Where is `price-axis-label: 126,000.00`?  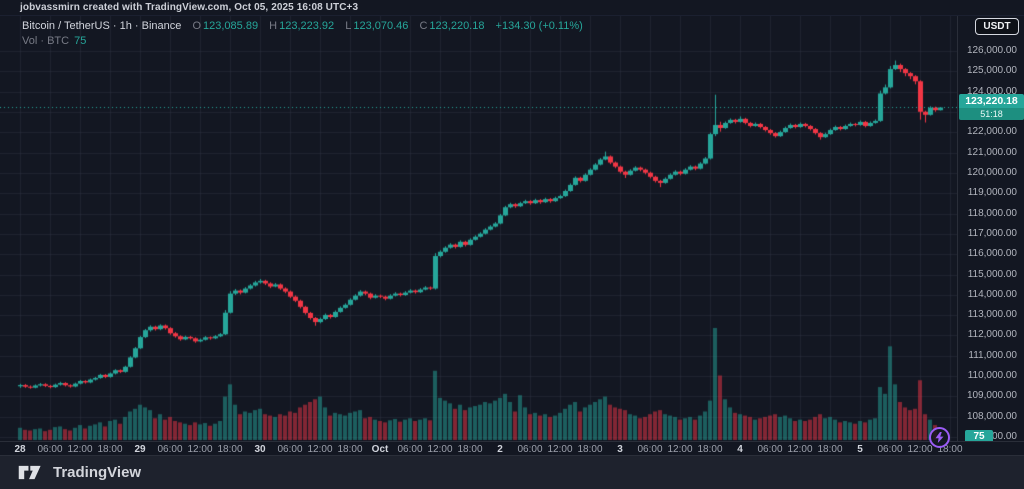
price-axis-label: 126,000.00 is located at coordinates (991, 50).